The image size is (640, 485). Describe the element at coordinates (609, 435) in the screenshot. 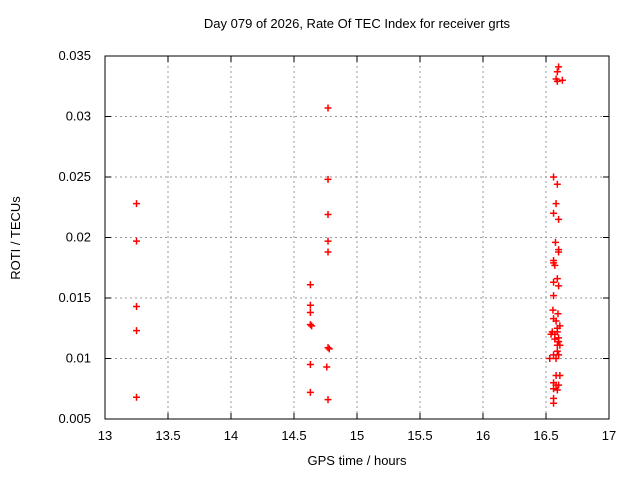

I see `x-tick-label: 17` at that location.